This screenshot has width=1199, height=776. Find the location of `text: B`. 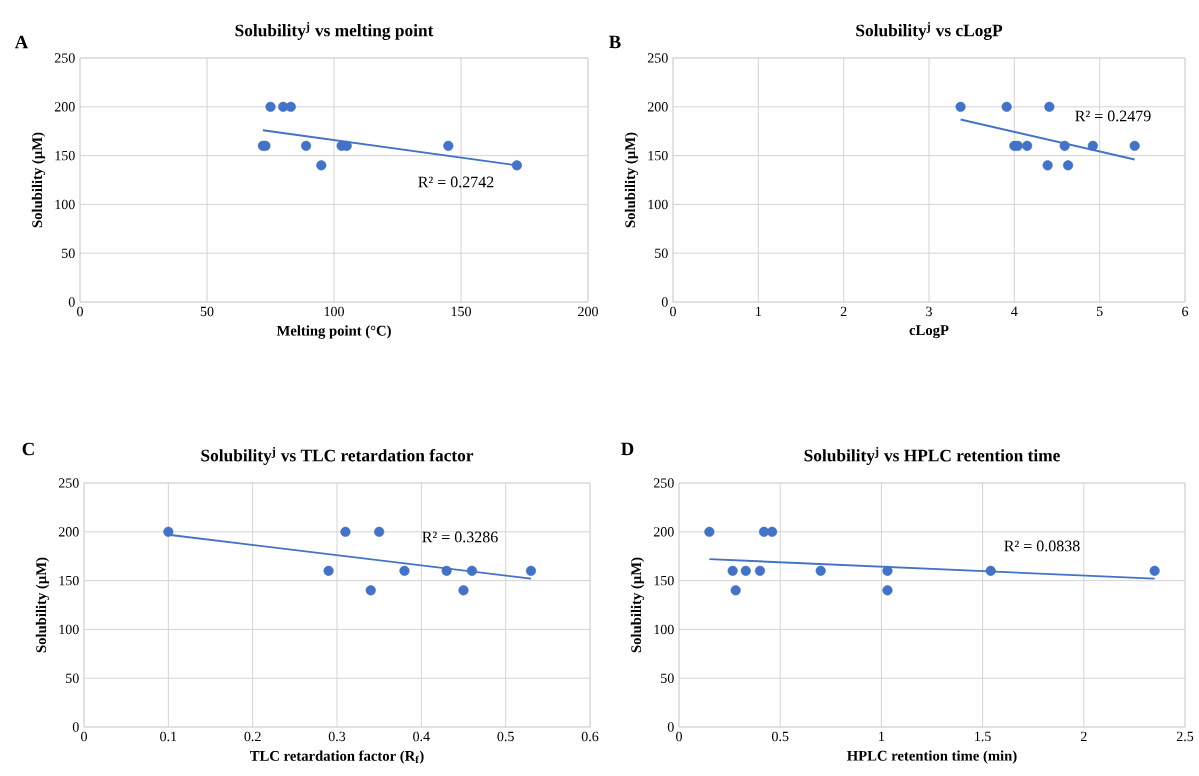

text: B is located at coordinates (615, 42).